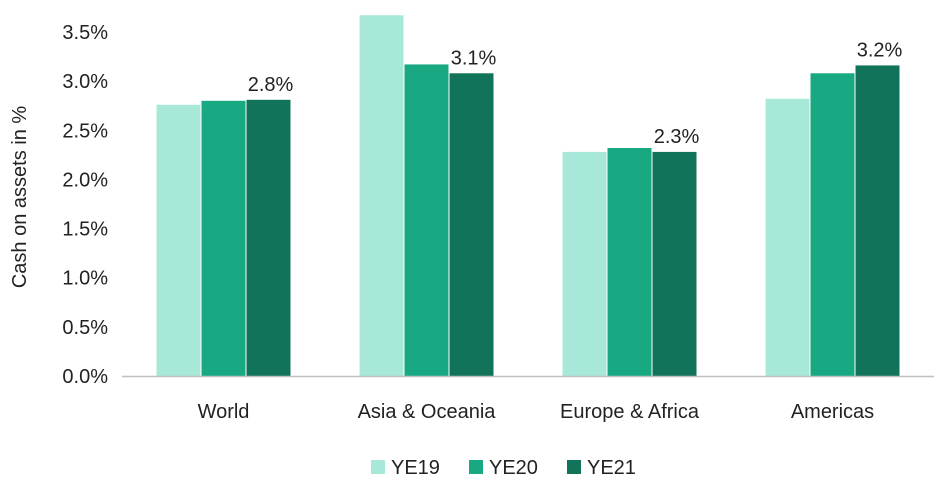 This screenshot has height=494, width=944. I want to click on y-tick-label: 2.5%, so click(85, 131).